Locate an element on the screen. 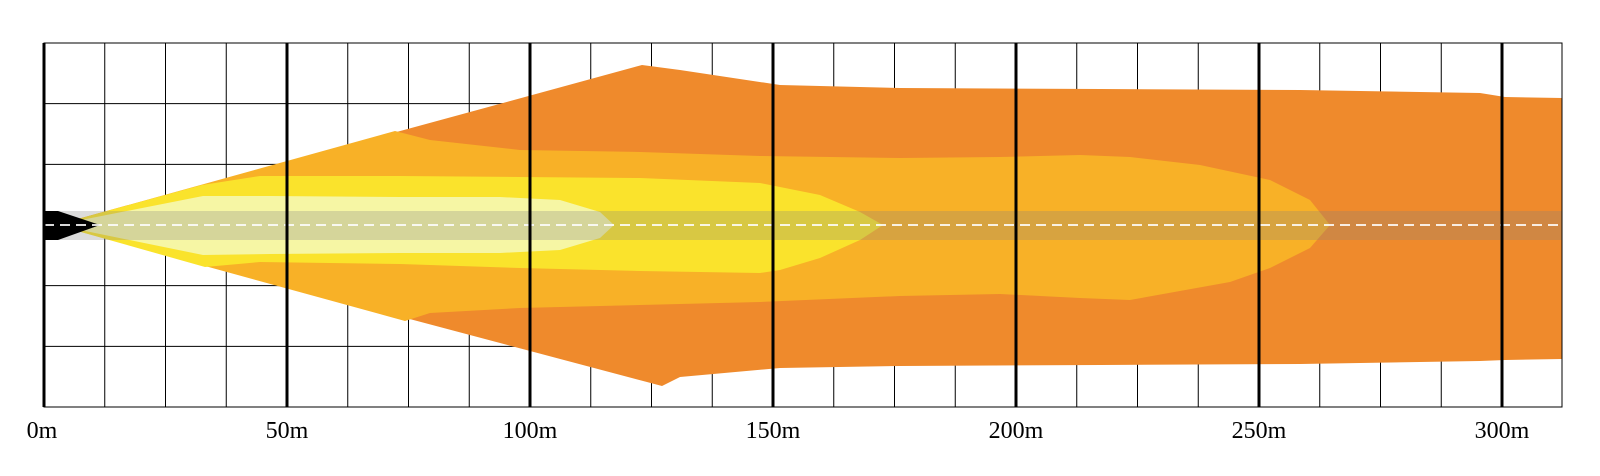 Image resolution: width=1600 pixels, height=476 pixels. distance-tick-label: 250m is located at coordinates (1259, 431).